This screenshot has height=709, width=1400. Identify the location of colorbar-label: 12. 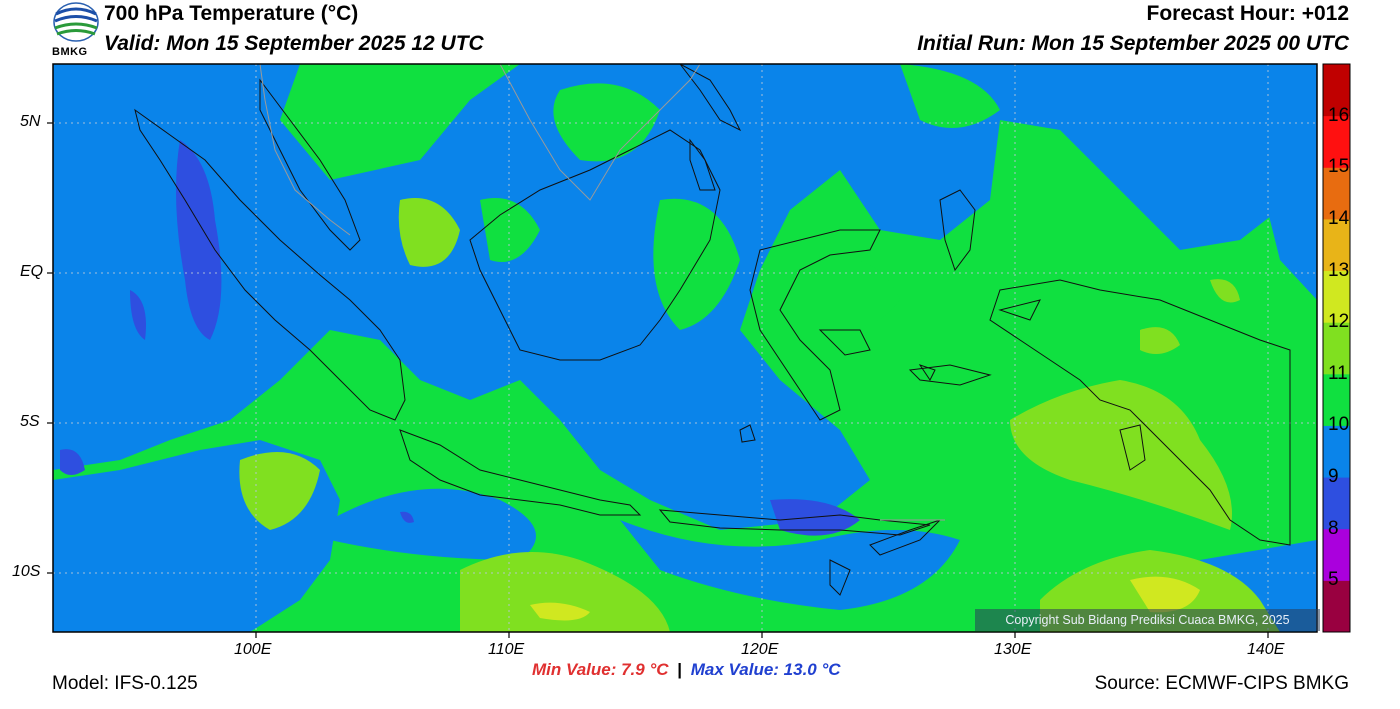
(1339, 322).